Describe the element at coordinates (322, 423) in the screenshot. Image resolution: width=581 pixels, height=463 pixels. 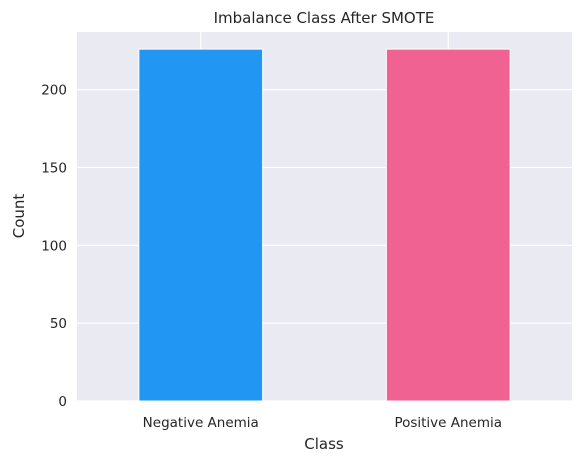
I see `x-axis-ticks: Negative Anemia Positive Anemia` at that location.